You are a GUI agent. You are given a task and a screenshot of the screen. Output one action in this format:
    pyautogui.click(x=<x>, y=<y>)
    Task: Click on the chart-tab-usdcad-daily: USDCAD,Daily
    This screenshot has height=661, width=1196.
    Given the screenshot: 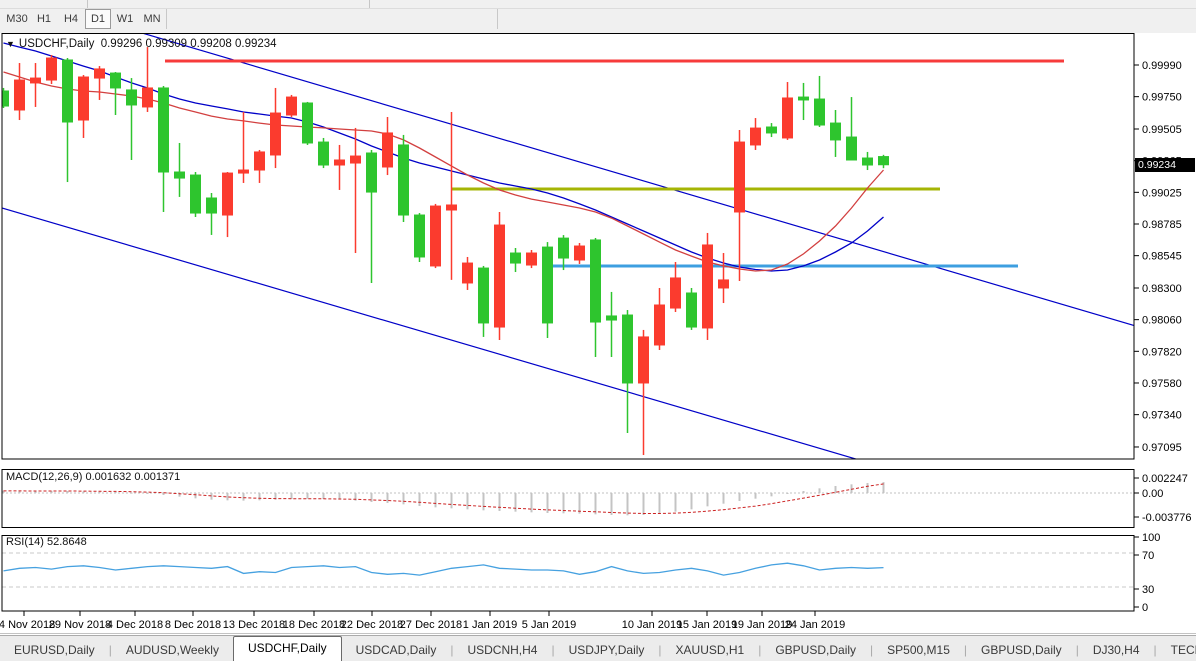 What is the action you would take?
    pyautogui.click(x=396, y=650)
    